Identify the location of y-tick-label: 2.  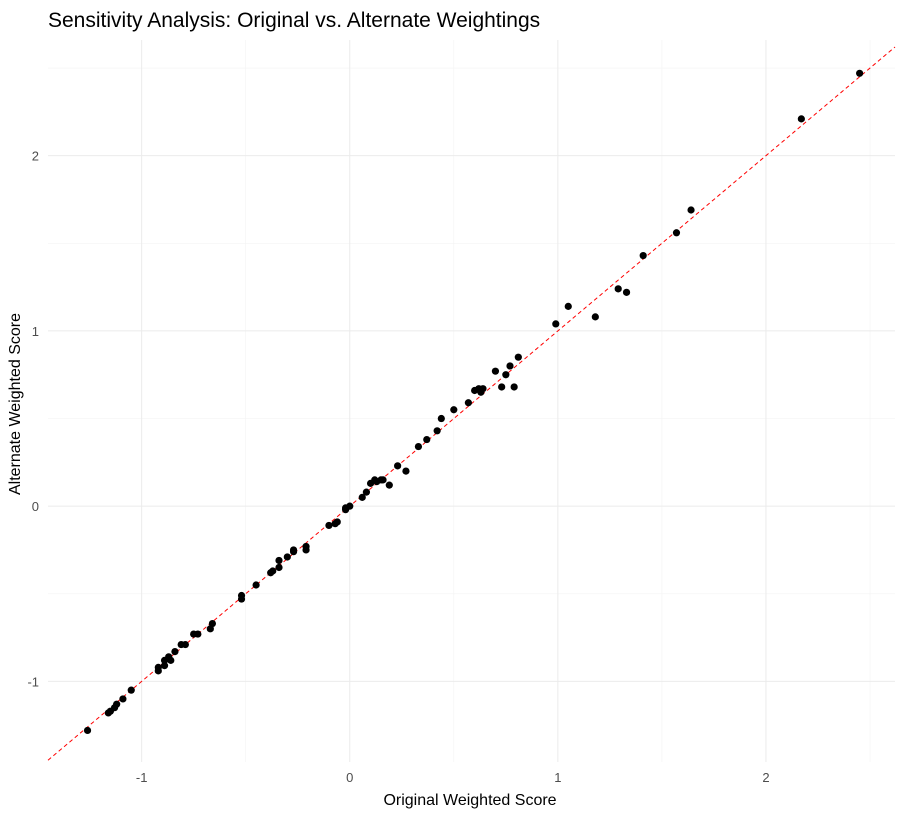
(35, 156).